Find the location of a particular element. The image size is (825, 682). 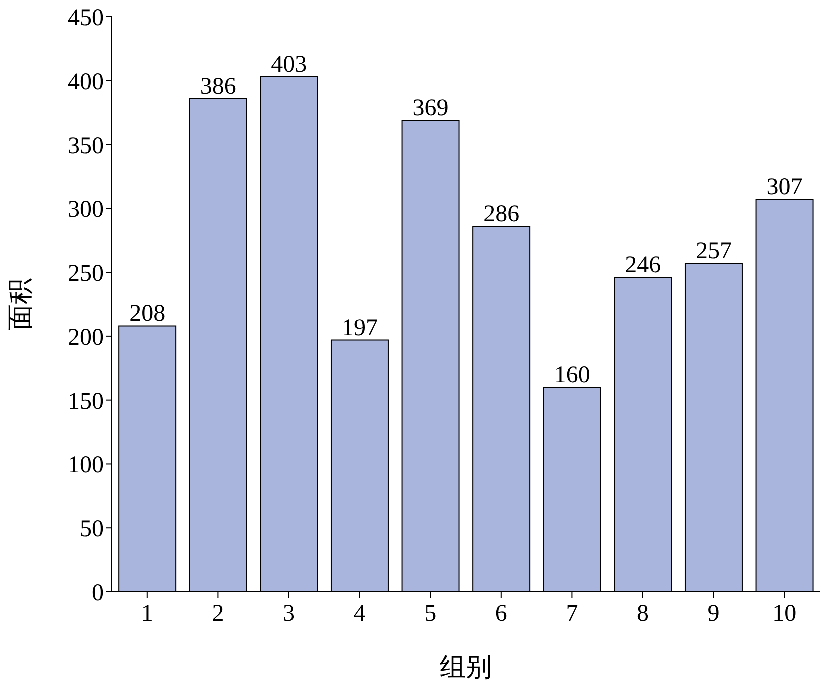

x-tick-label: 9 is located at coordinates (714, 614).